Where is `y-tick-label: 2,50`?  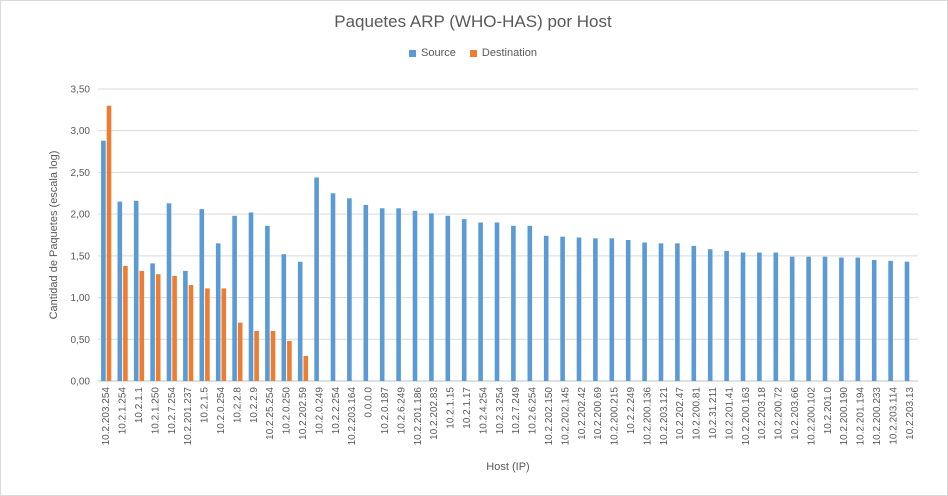
y-tick-label: 2,50 is located at coordinates (81, 173).